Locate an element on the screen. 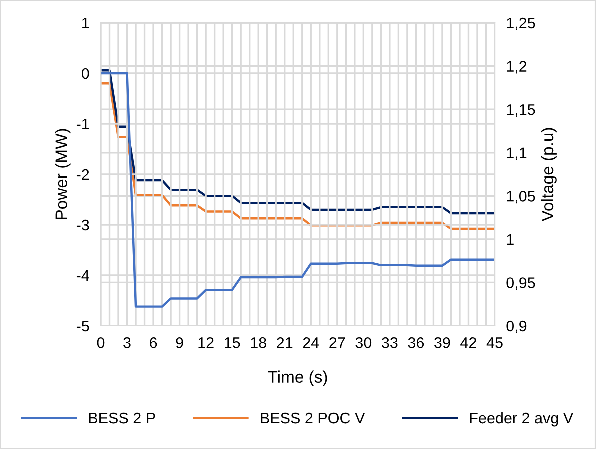 This screenshot has height=449, width=596. y2-tick-label: 1,1 is located at coordinates (517, 154).